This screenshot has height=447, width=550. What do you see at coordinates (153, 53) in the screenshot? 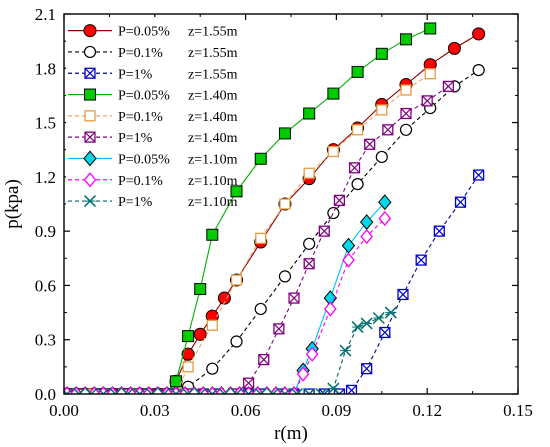
I see `legend-entry: P=0.1% z=1.55m` at bounding box center [153, 53].